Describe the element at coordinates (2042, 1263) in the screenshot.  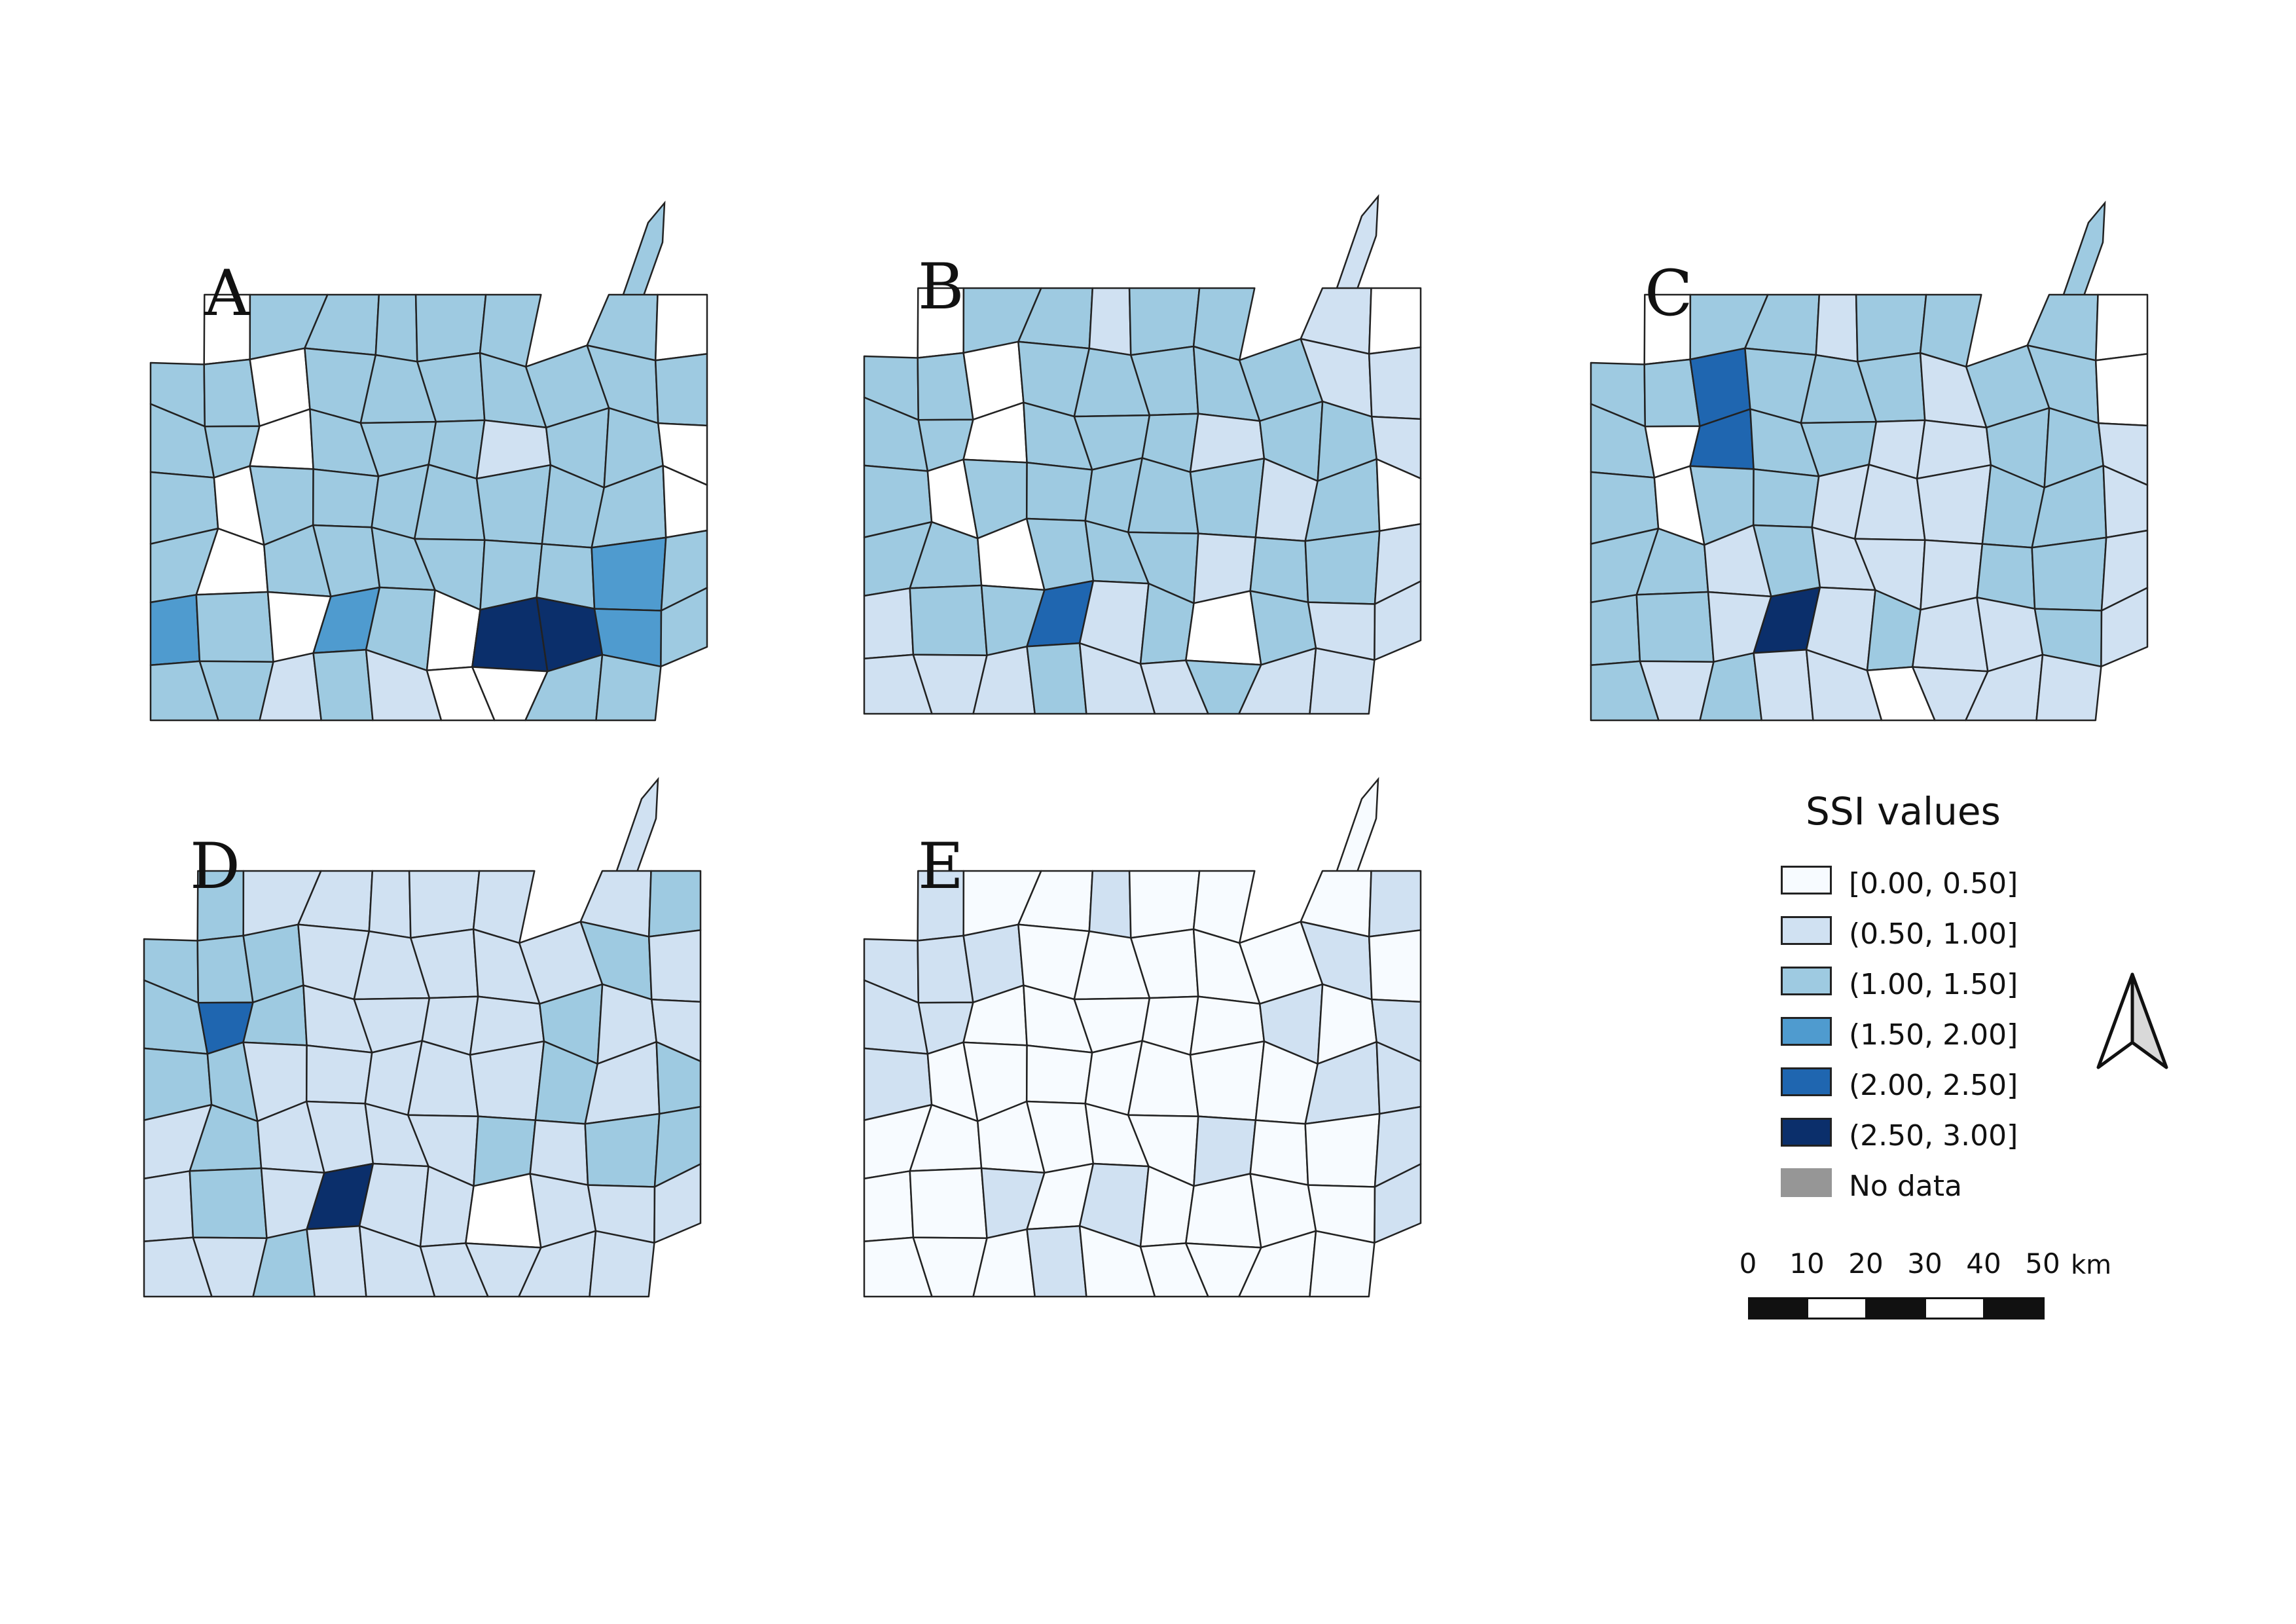
I see `scale-tick-label: 50` at that location.